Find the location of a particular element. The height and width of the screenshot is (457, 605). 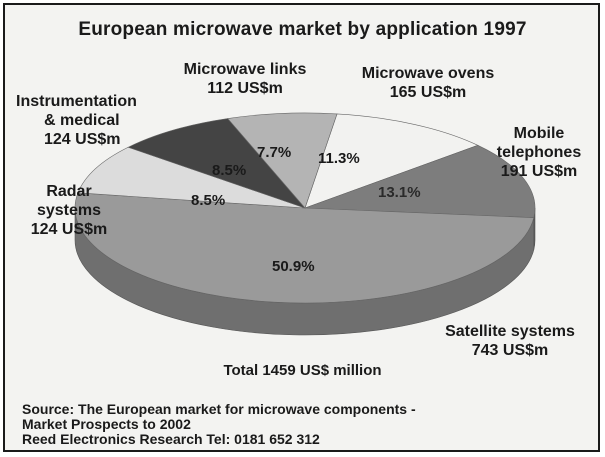

label-mobile-value: 191 US$m is located at coordinates (539, 171).